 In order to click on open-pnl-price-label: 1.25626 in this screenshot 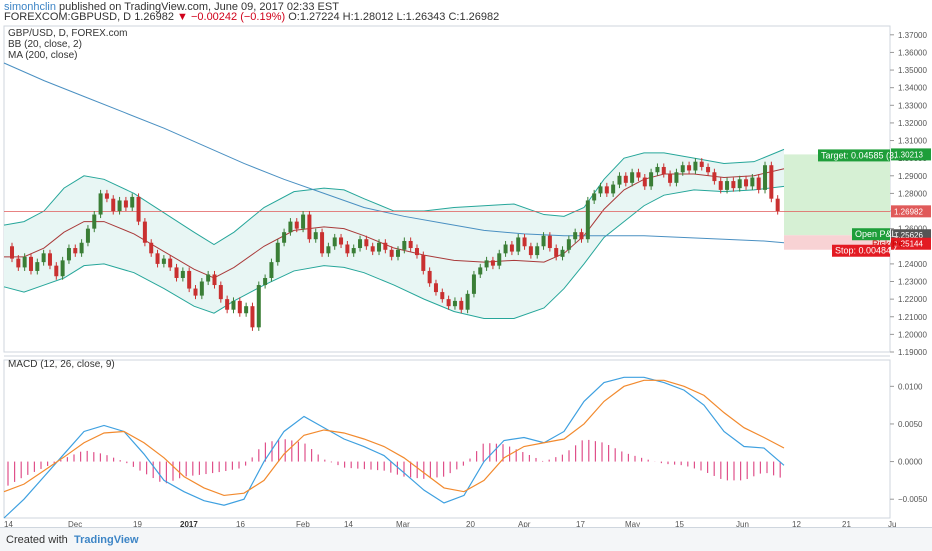, I will do `click(908, 235)`.